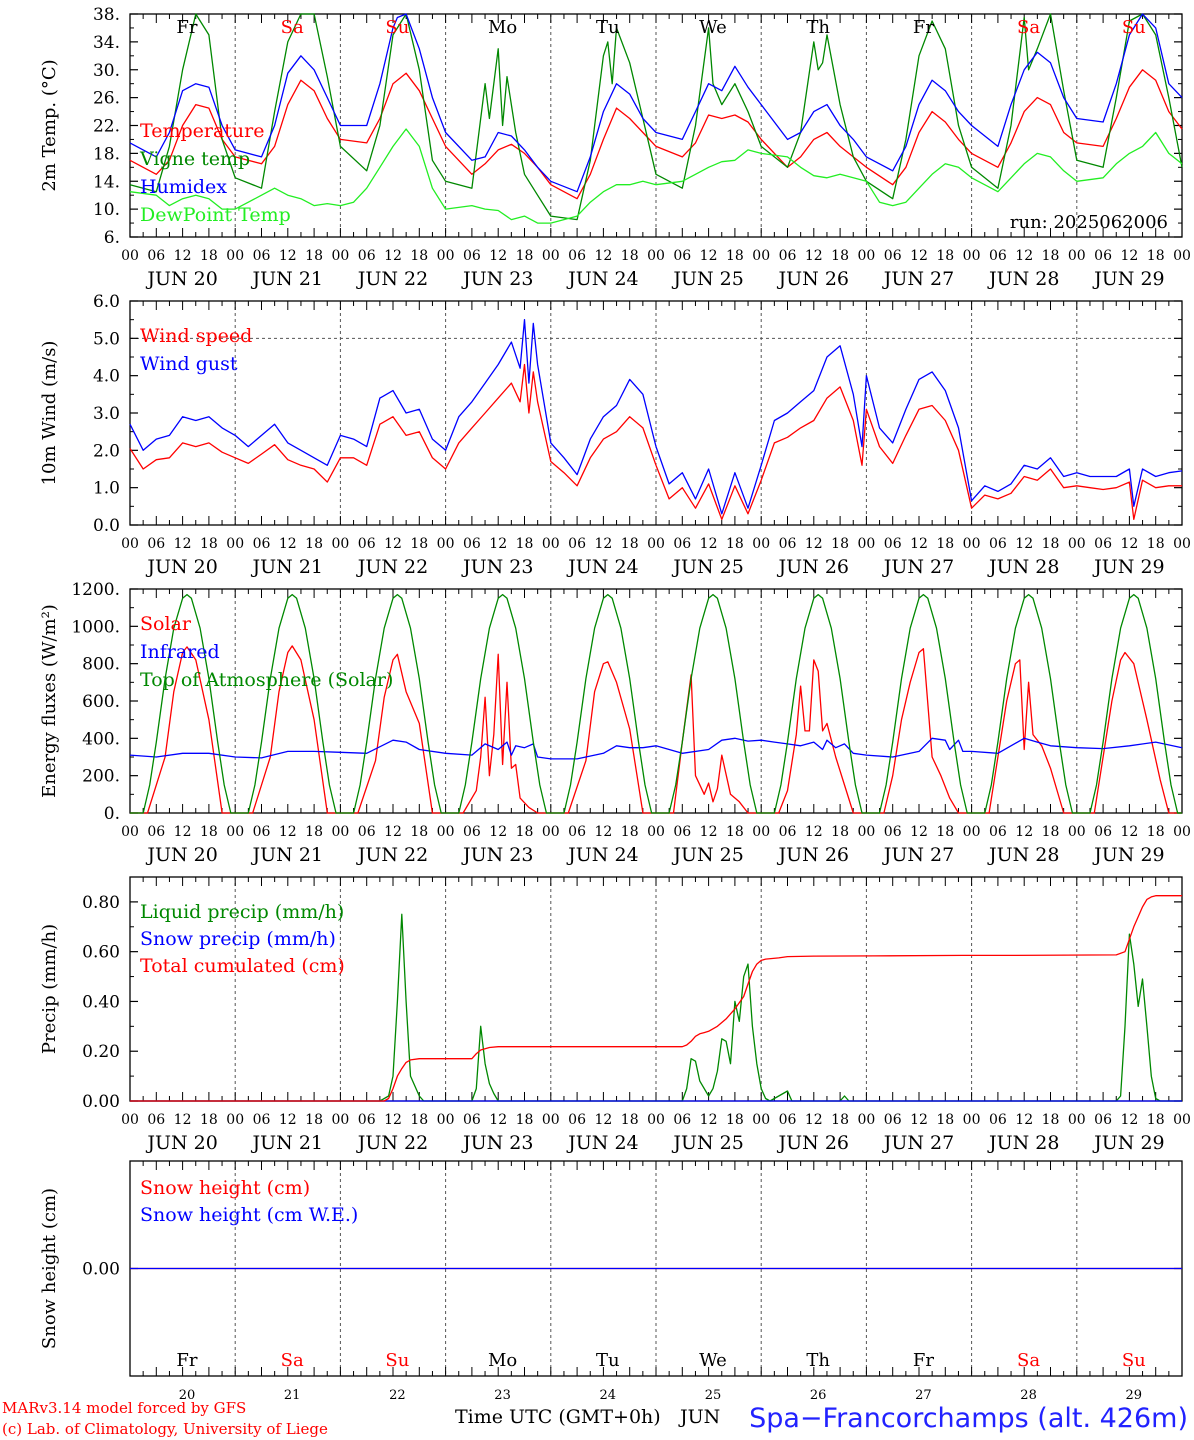 This screenshot has width=1194, height=1440. I want to click on day-number-label: 21, so click(292, 1395).